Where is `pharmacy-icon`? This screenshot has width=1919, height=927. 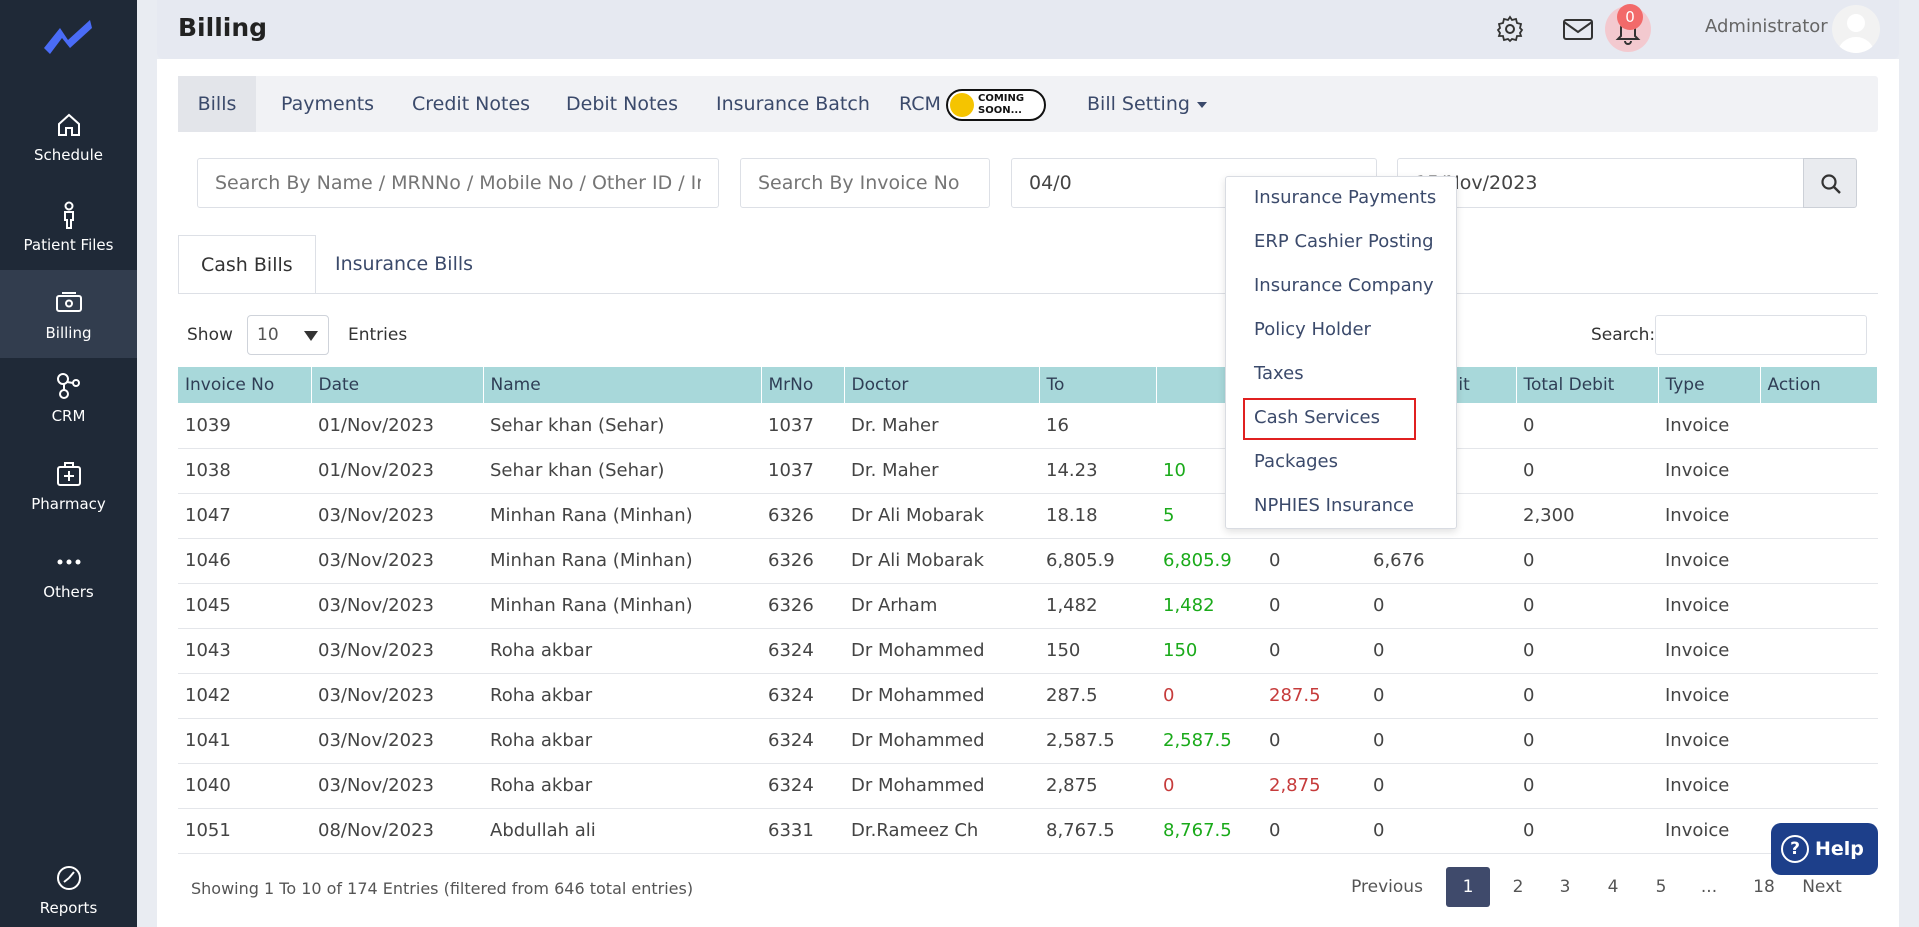 pharmacy-icon is located at coordinates (68, 474).